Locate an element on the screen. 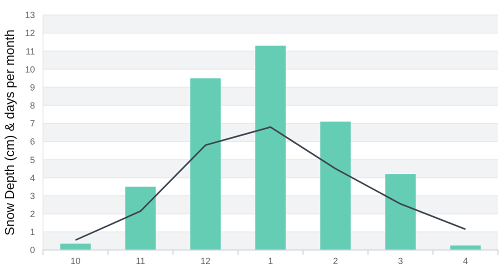 This screenshot has width=500, height=270. y-tick-label: 2 is located at coordinates (32, 213).